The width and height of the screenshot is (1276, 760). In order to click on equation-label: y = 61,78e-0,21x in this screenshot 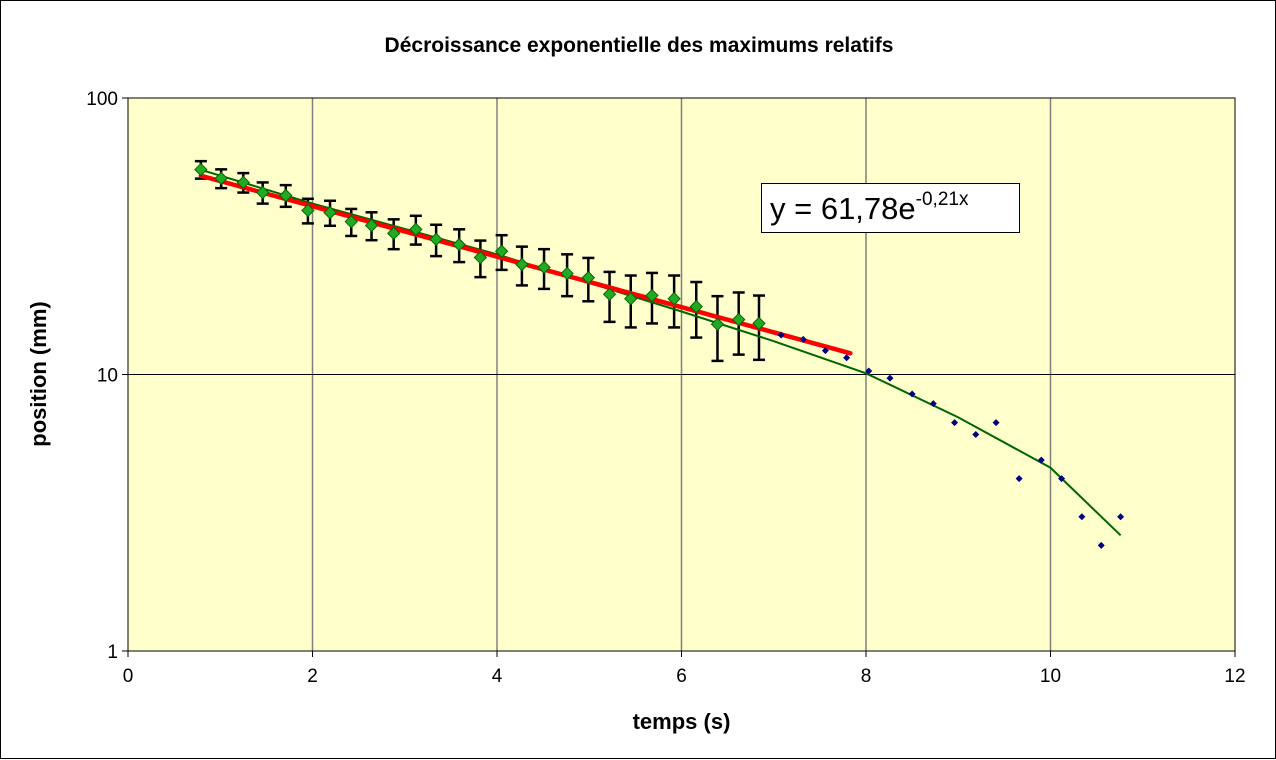, I will do `click(890, 208)`.